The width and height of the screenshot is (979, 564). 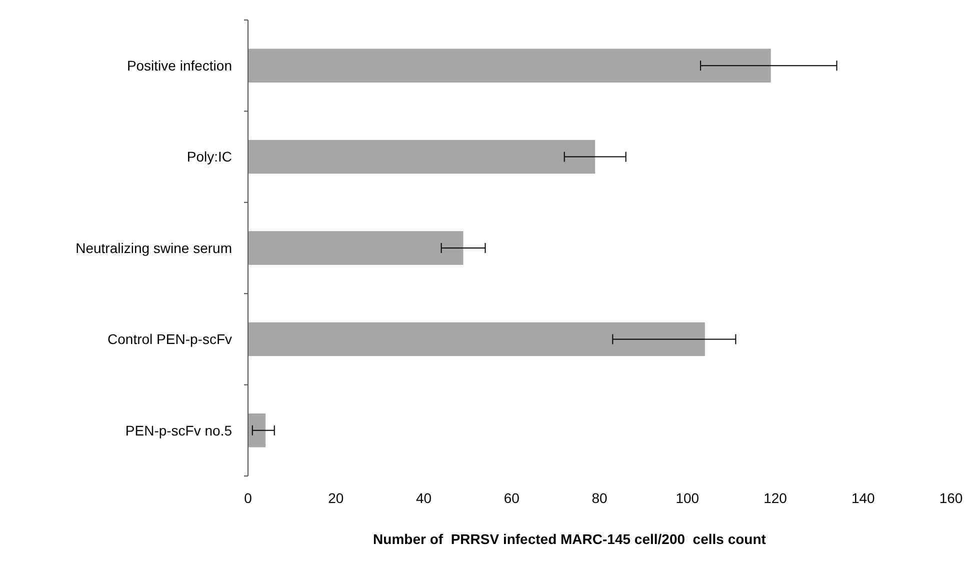 What do you see at coordinates (600, 498) in the screenshot?
I see `x-tick-label: 80` at bounding box center [600, 498].